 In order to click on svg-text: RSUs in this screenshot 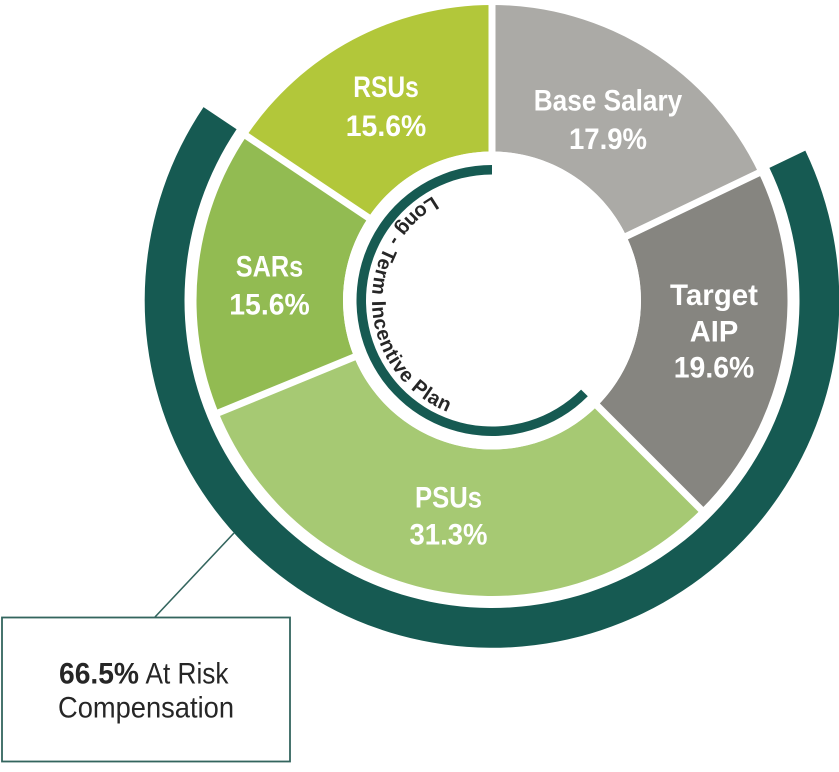, I will do `click(386, 87)`.